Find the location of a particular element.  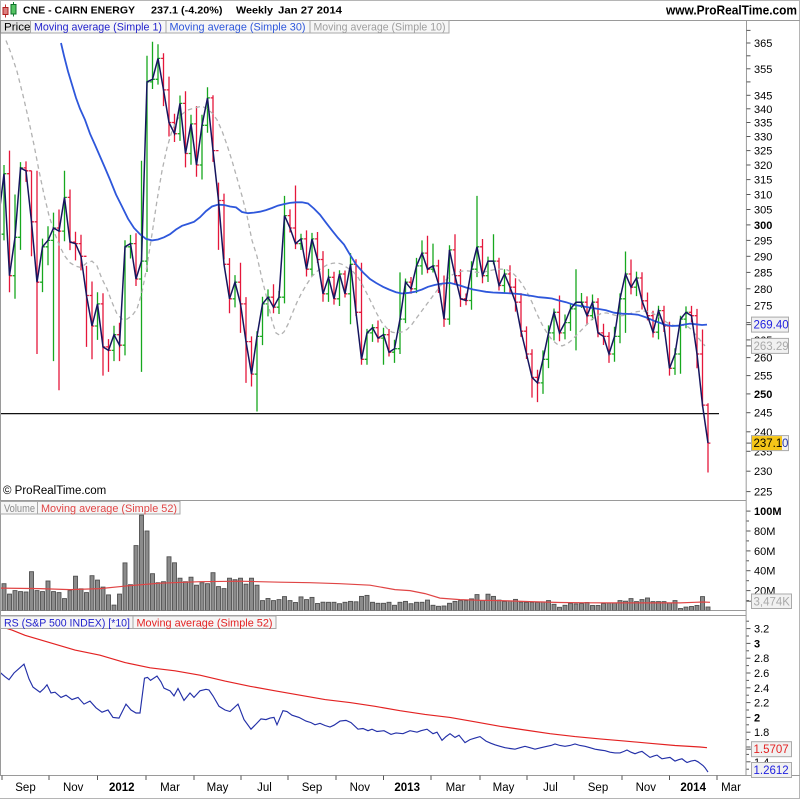

svg-text: 237.1 is located at coordinates (768, 444).